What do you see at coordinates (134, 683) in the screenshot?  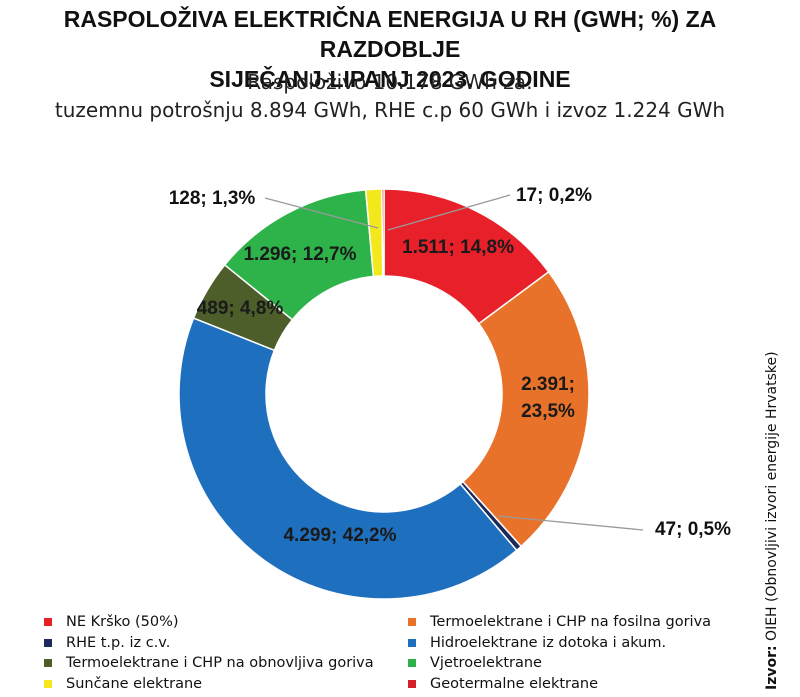 I see `legend-label: Sunčane elektrane` at bounding box center [134, 683].